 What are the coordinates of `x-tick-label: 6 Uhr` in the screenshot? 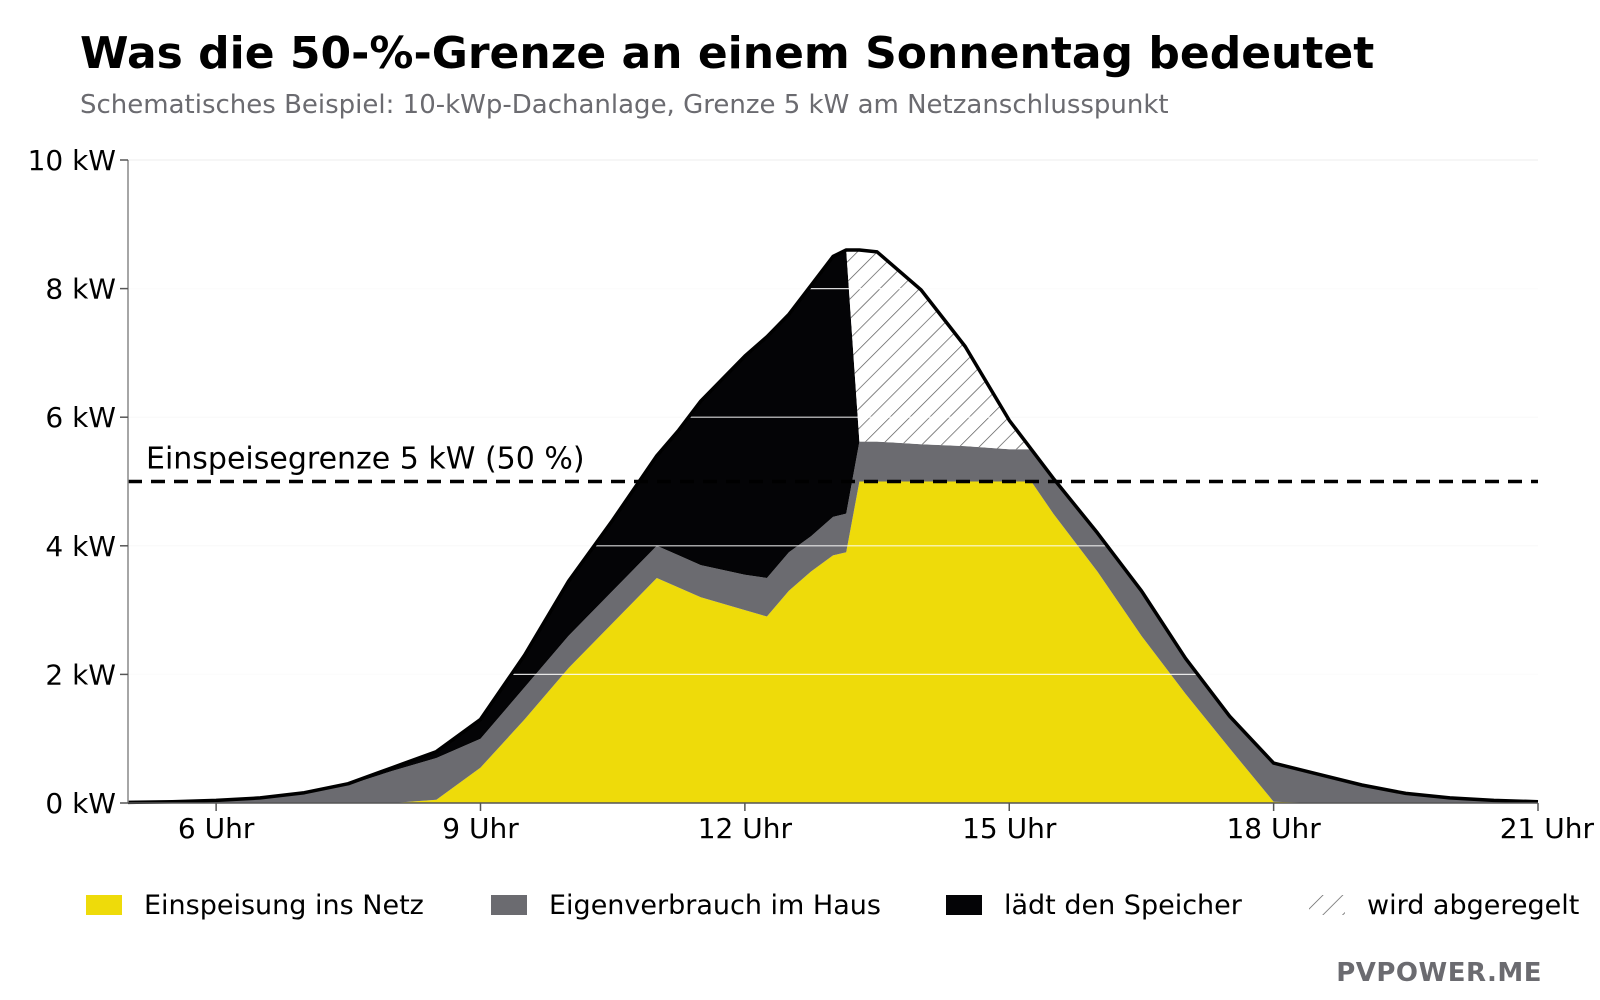 It's located at (216, 828).